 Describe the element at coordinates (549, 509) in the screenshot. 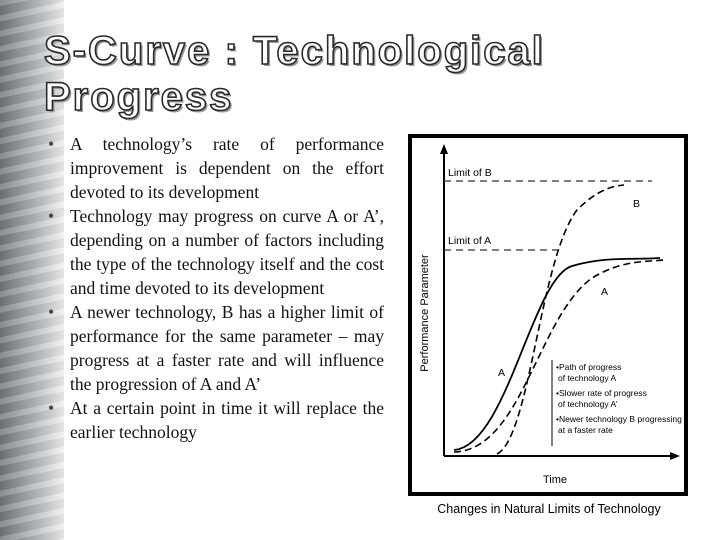

I see `figure-caption: Changes in Natural Limits of Technology` at that location.